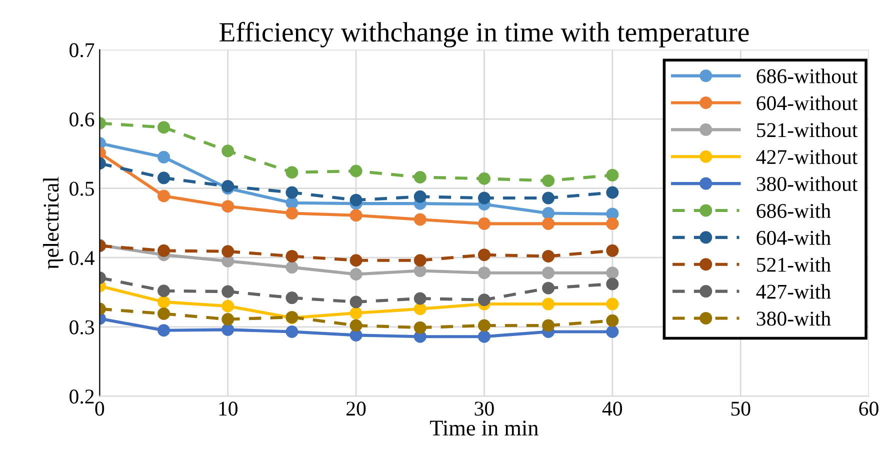 The image size is (882, 465). What do you see at coordinates (484, 409) in the screenshot?
I see `x-tick-label: 30` at bounding box center [484, 409].